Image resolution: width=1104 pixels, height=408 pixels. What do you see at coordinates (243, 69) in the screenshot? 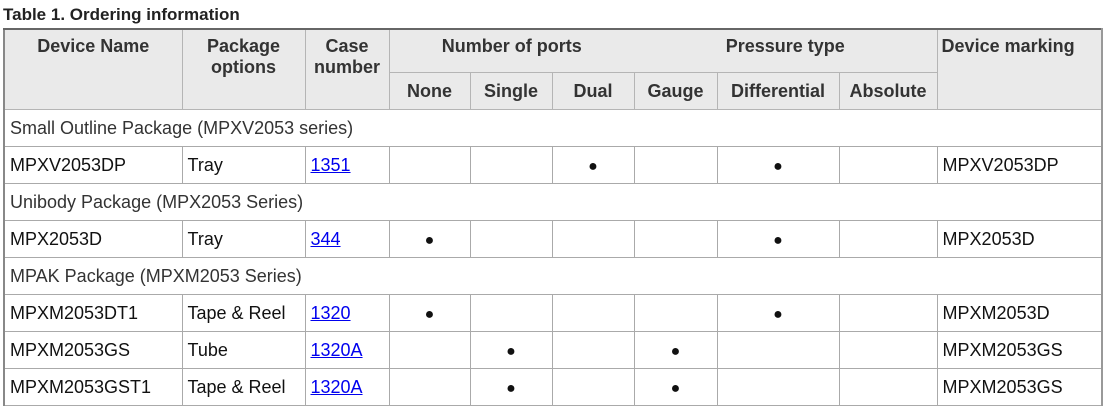
I see `header-package-options: Package options` at bounding box center [243, 69].